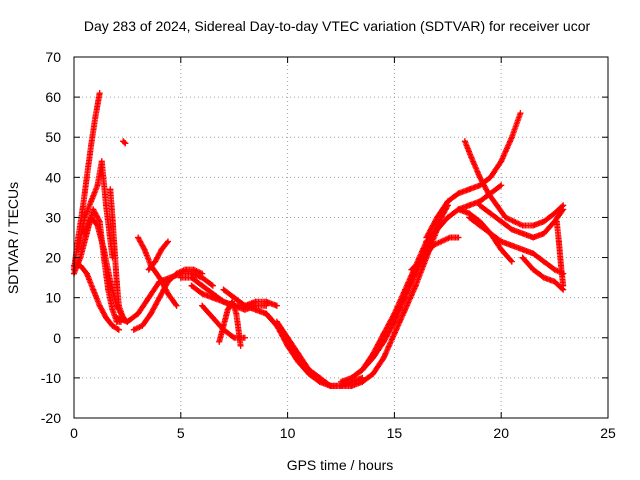 The image size is (640, 480). I want to click on y-tick-label: -20, so click(51, 418).